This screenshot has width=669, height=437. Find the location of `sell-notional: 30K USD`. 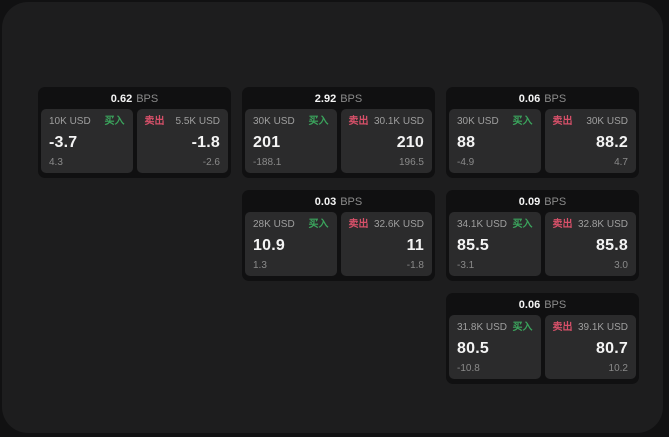

sell-notional: 30K USD is located at coordinates (607, 121).